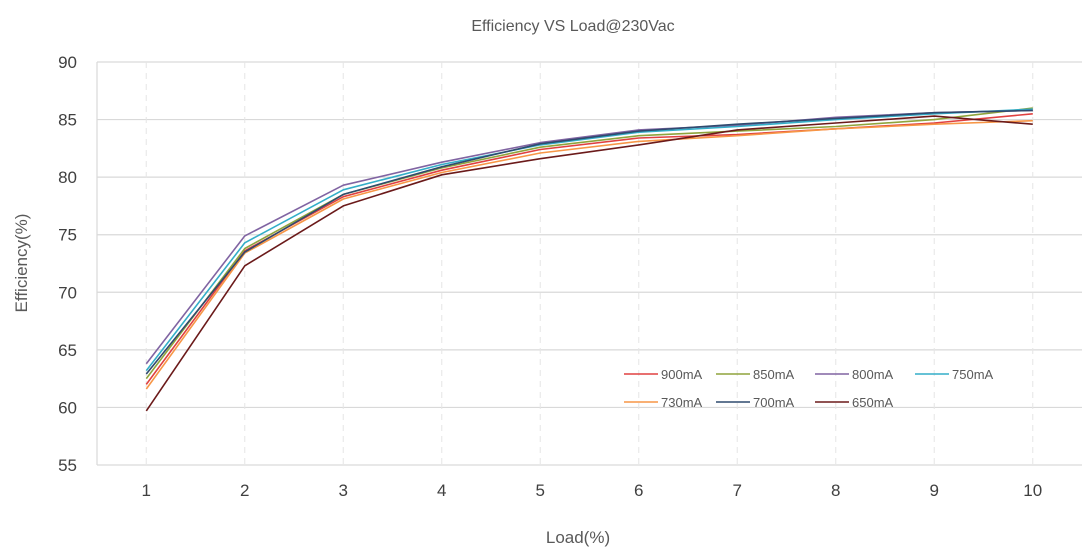 This screenshot has width=1082, height=560. I want to click on legend-label: 650mA, so click(873, 402).